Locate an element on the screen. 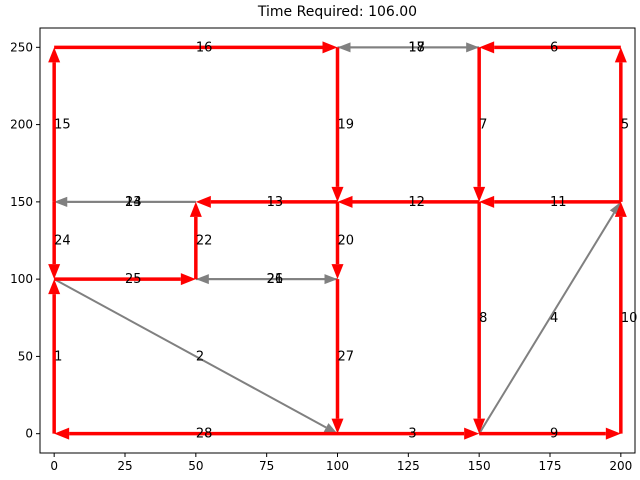  edge-label: 26 is located at coordinates (275, 279).